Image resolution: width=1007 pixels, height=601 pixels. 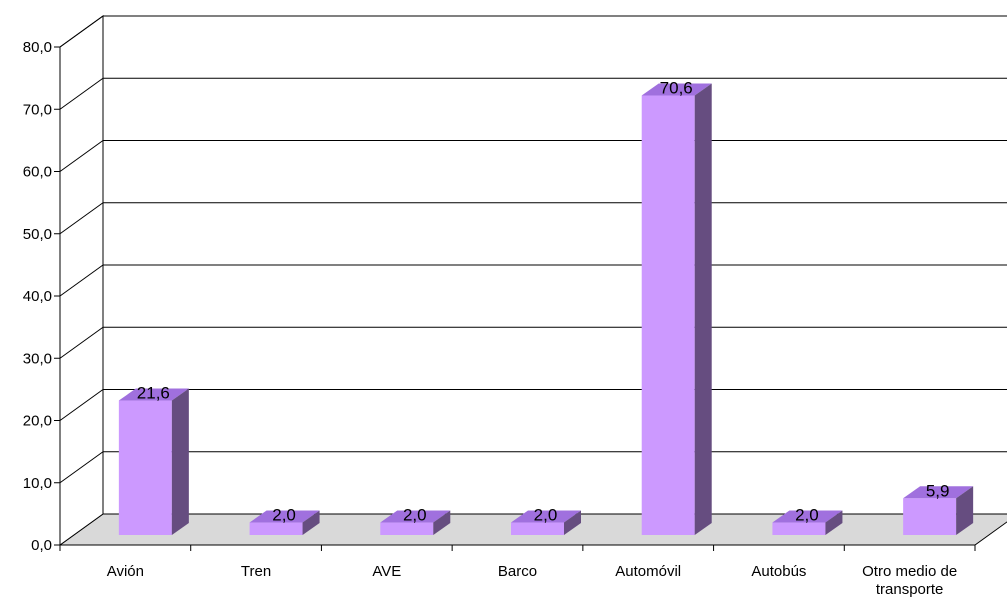 I want to click on y-tick-label: 50,0, so click(x=37, y=234).